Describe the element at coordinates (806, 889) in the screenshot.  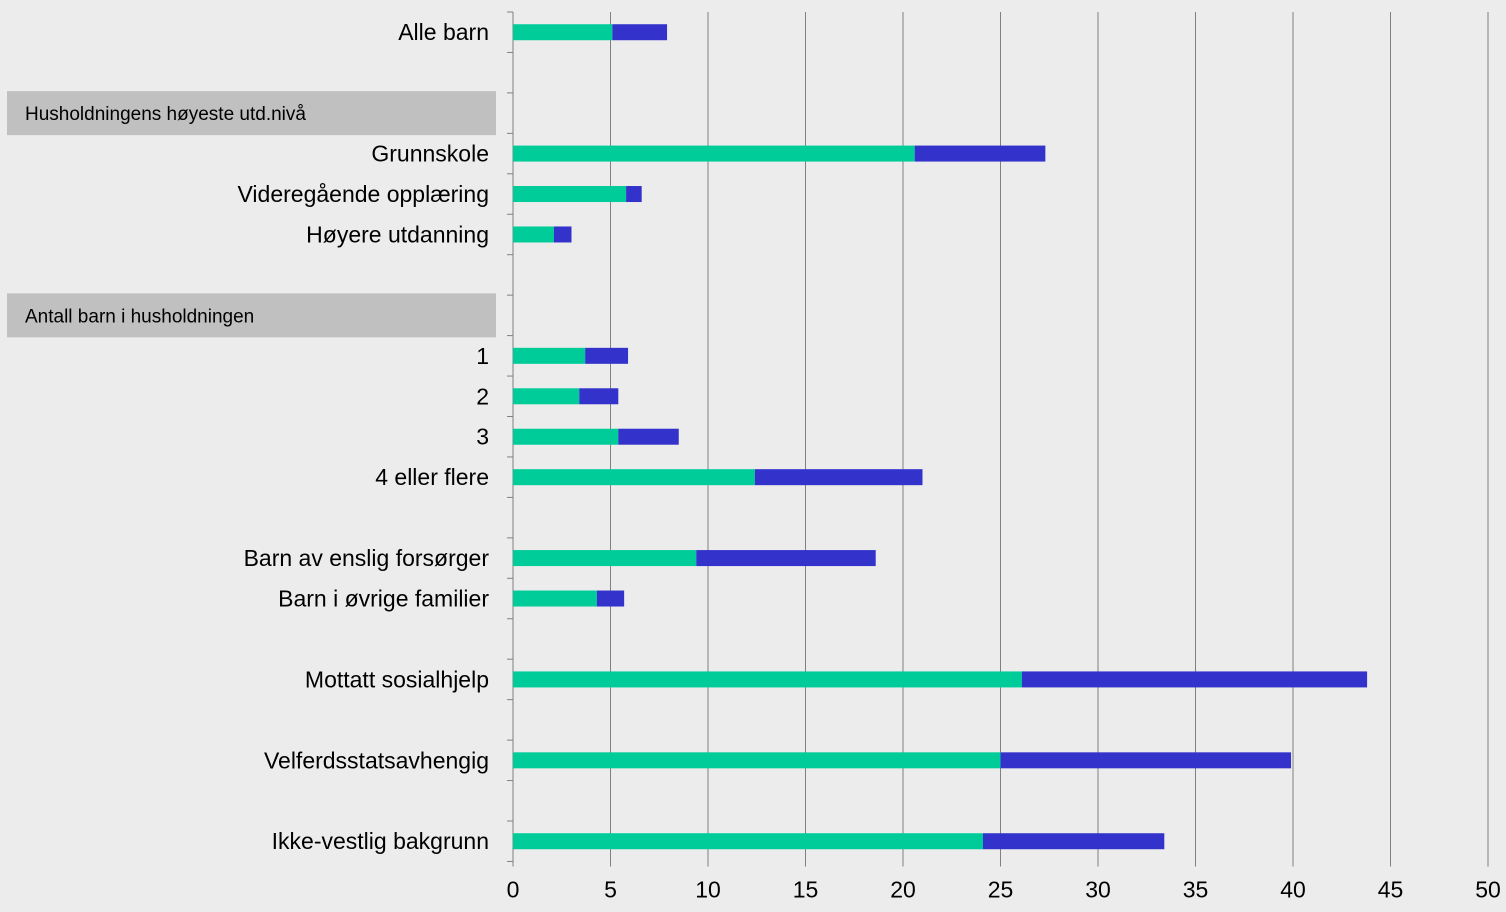
I see `x-tick-label: 15` at that location.